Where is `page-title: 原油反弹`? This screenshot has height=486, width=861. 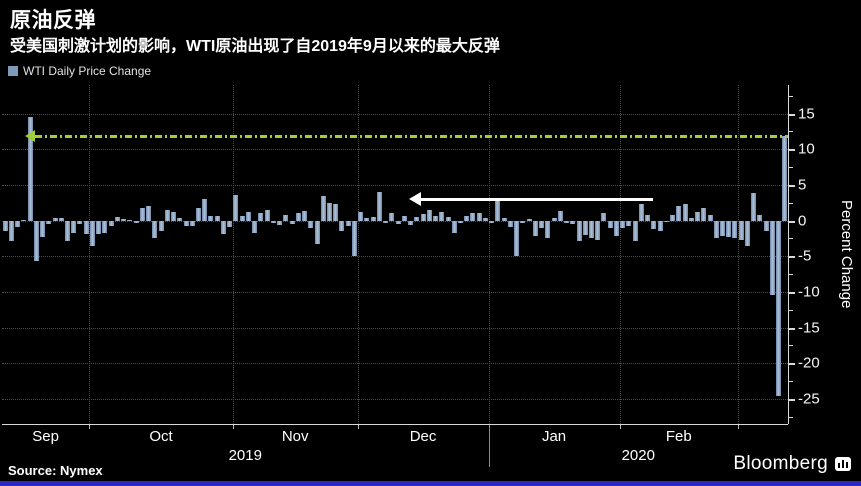 page-title: 原油反弹 is located at coordinates (53, 20).